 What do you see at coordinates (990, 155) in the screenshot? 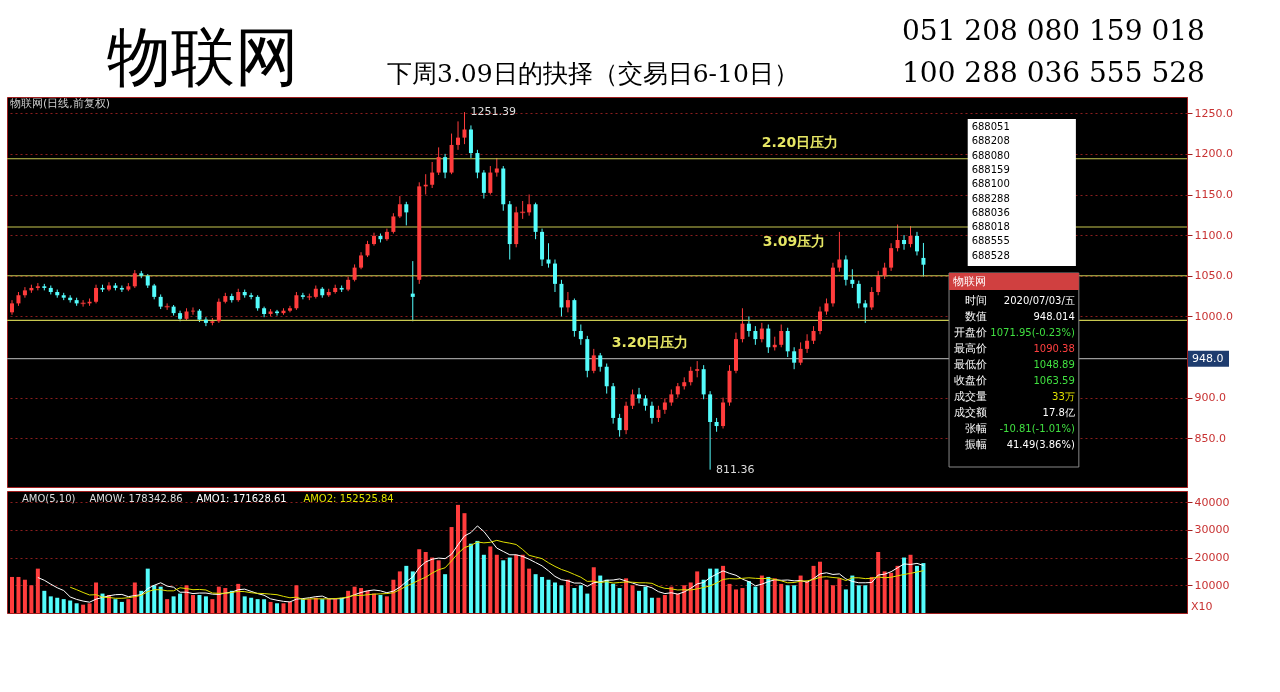
I see `annotation: 688080` at bounding box center [990, 155].